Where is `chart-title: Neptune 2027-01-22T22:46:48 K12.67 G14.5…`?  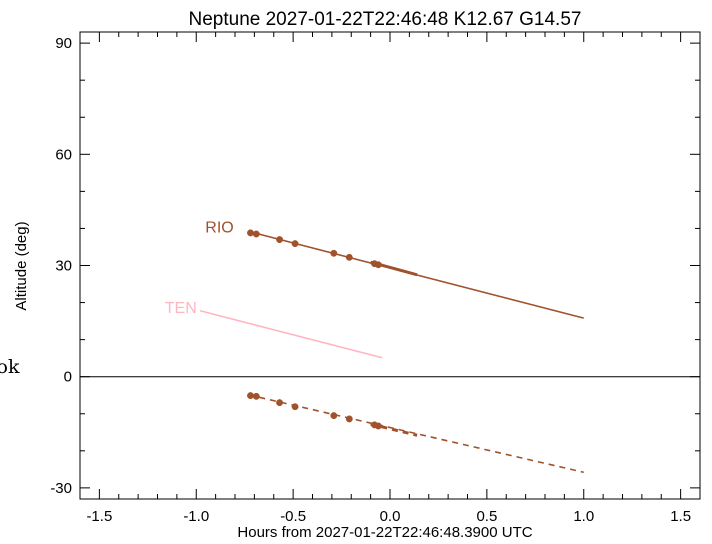
chart-title: Neptune 2027-01-22T22:46:48 K12.67 G14.5… is located at coordinates (385, 19).